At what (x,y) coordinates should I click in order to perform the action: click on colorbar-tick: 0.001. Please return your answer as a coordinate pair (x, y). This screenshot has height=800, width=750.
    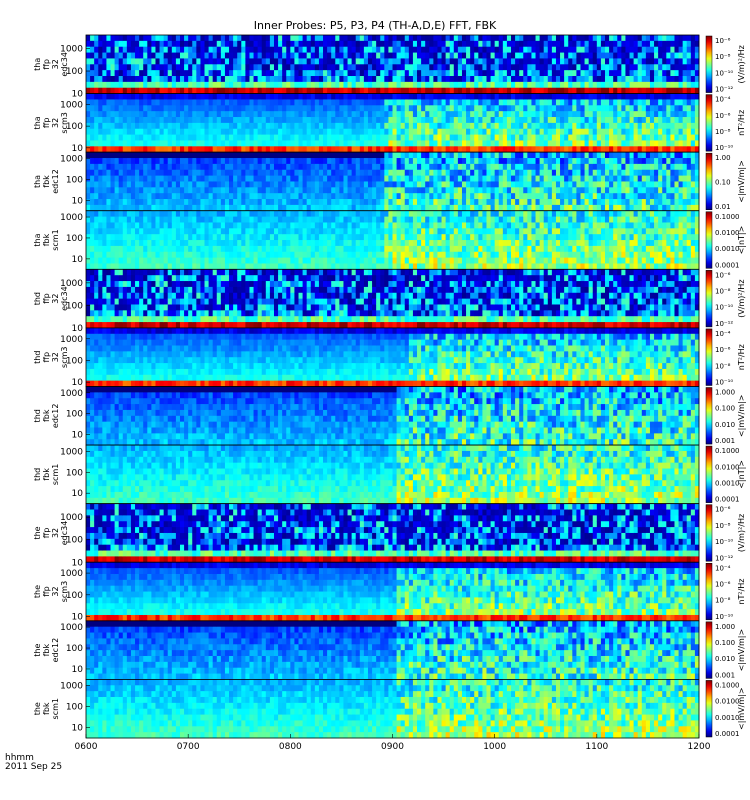
    Looking at the image, I should click on (725, 675).